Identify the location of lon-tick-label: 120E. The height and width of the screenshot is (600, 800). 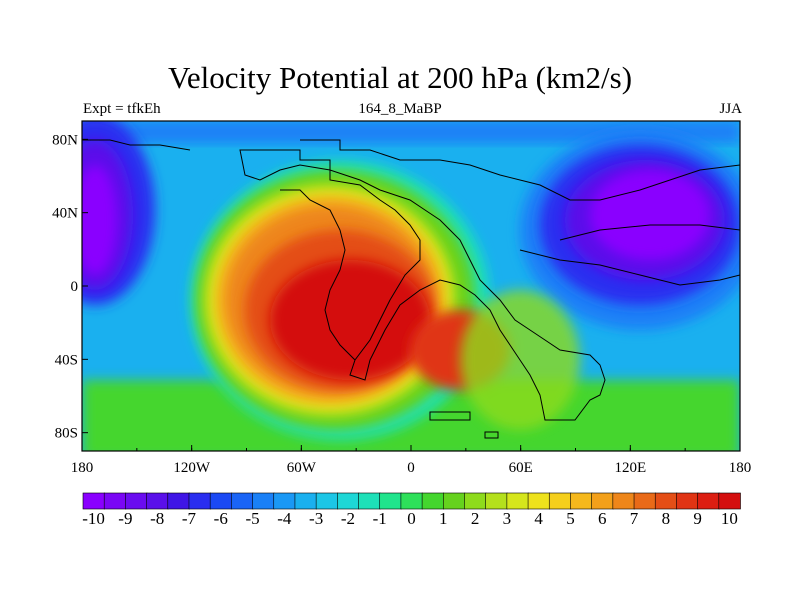
(630, 468).